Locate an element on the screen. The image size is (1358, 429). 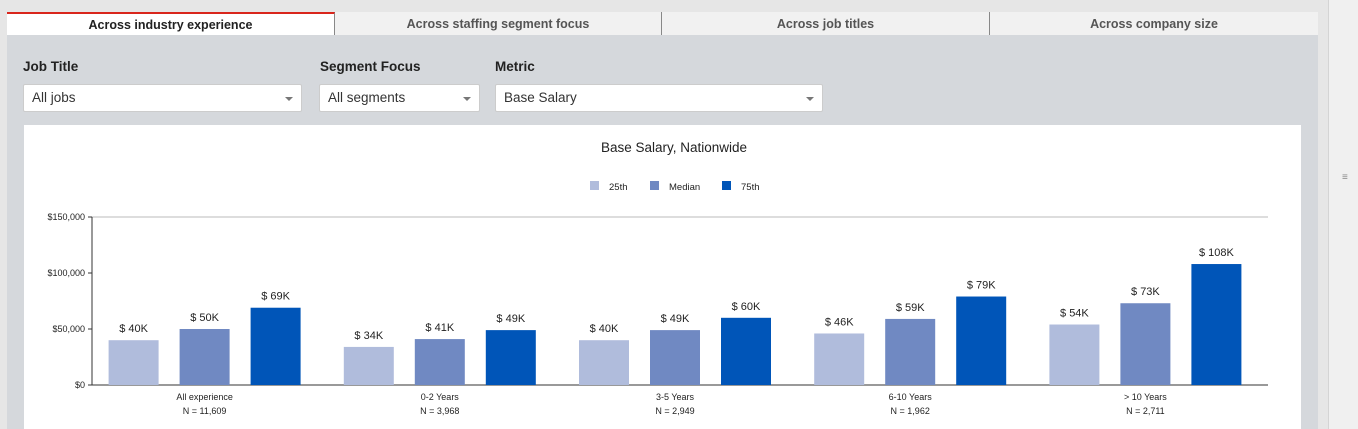
bar-value-label: $ 69K is located at coordinates (275, 297).